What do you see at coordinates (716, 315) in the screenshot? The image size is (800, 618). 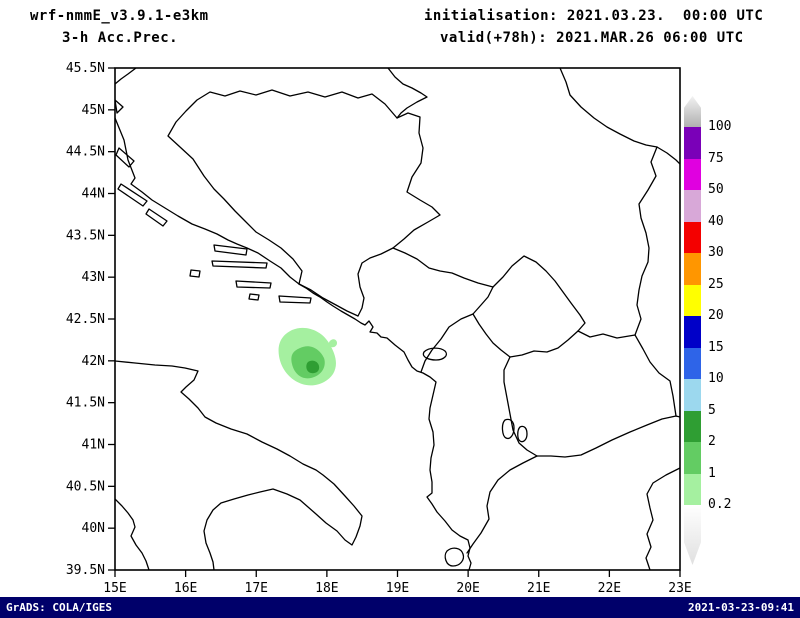 I see `legend-label: 20` at bounding box center [716, 315].